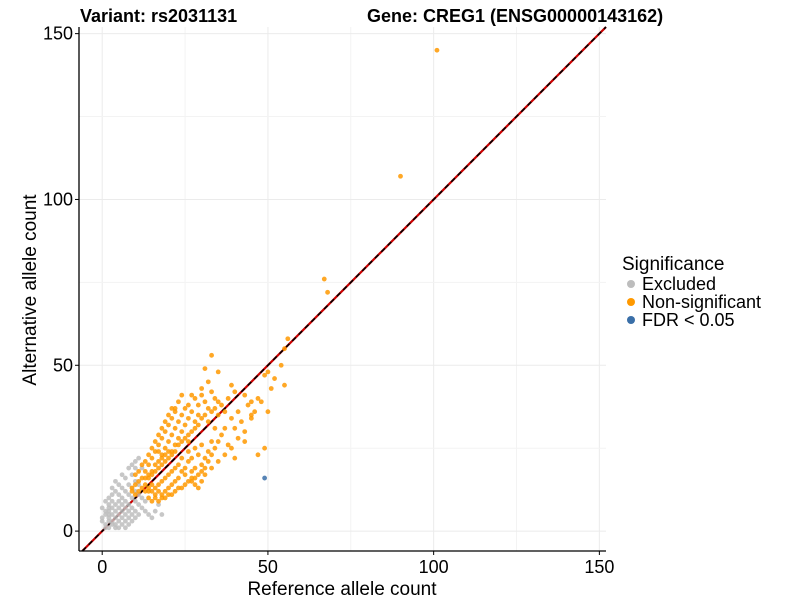 Image resolution: width=800 pixels, height=600 pixels. What do you see at coordinates (434, 567) in the screenshot?
I see `x-tick-label: 100` at bounding box center [434, 567].